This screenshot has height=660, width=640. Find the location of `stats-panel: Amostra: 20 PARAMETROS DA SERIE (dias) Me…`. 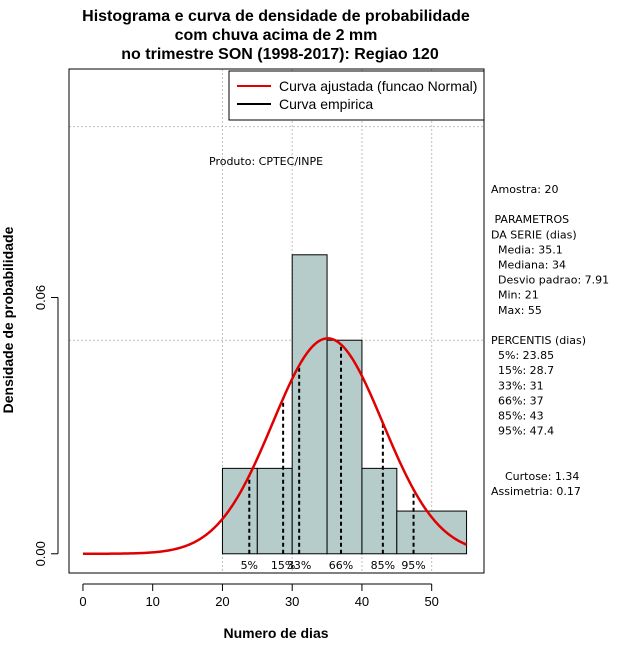

stats-panel: Amostra: 20 PARAMETROS DA SERIE (dias) Me… is located at coordinates (550, 340).